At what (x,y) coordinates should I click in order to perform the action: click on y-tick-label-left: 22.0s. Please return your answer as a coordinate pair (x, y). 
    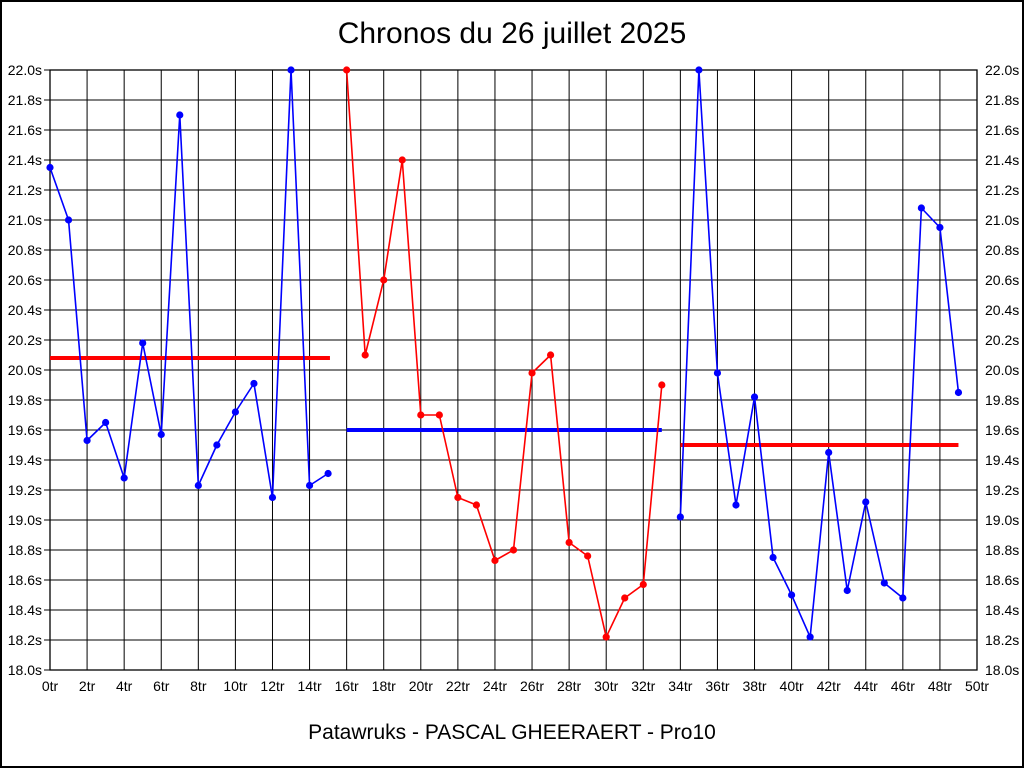
    Looking at the image, I should click on (25, 70).